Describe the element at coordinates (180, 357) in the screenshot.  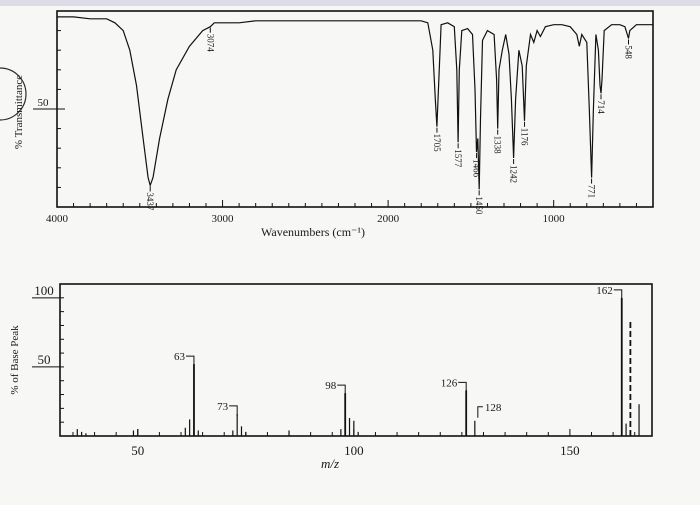
I see `ms-peak-label: 63` at that location.